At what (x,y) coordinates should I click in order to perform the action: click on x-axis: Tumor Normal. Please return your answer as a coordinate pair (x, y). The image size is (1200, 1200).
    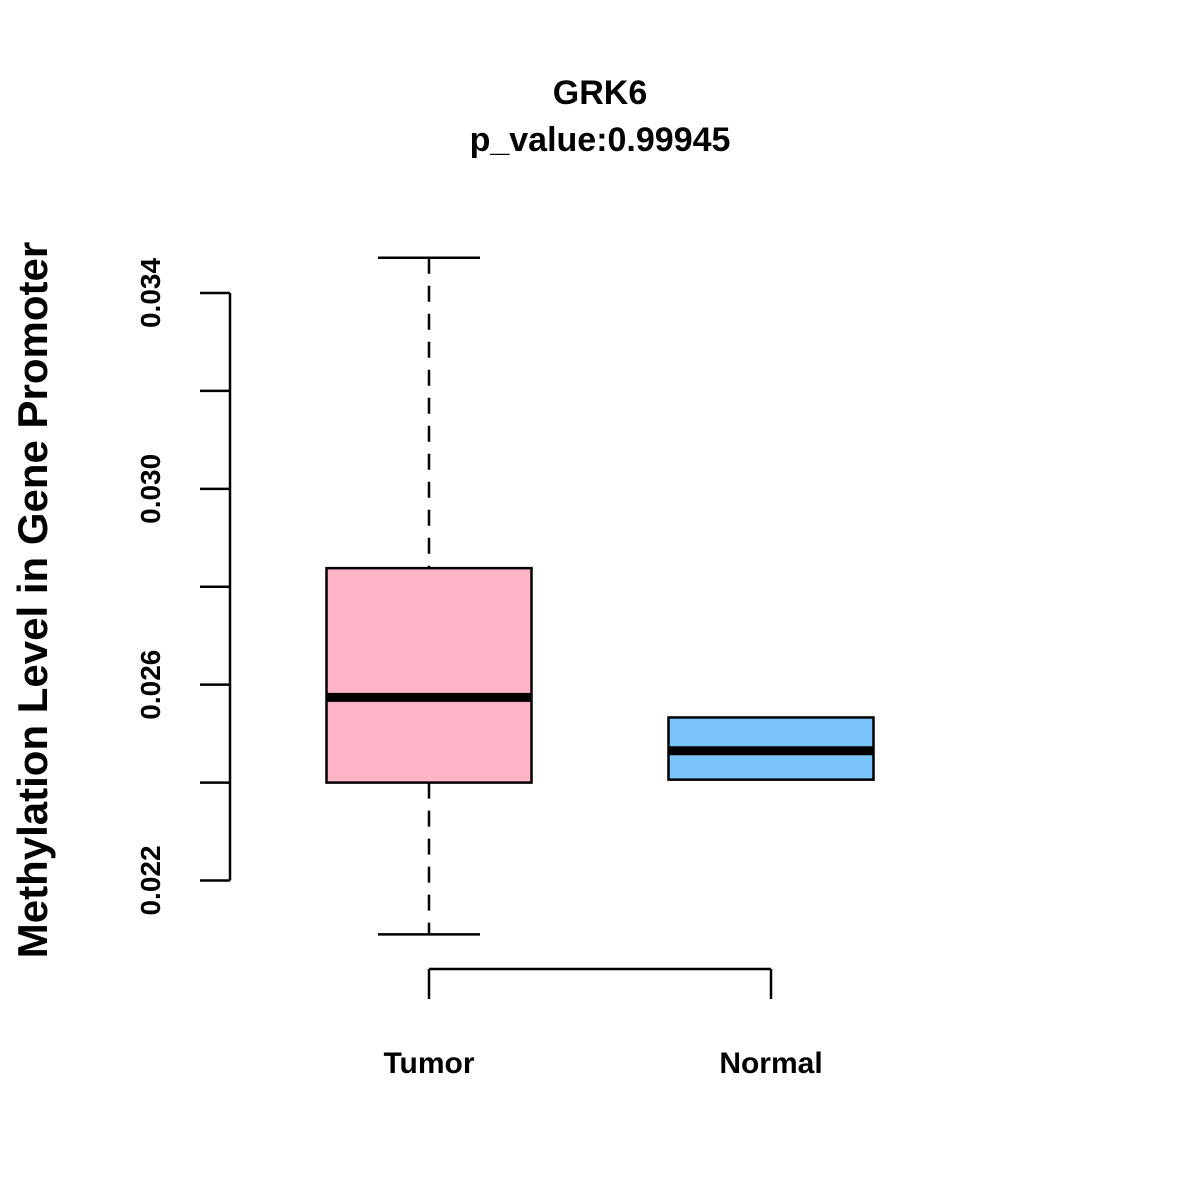
    Looking at the image, I should click on (603, 1023).